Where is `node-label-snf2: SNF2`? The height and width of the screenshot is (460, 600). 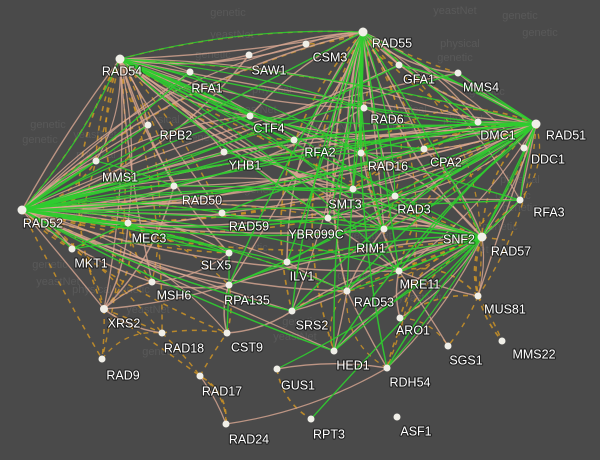
node-label-snf2: SNF2 is located at coordinates (459, 239).